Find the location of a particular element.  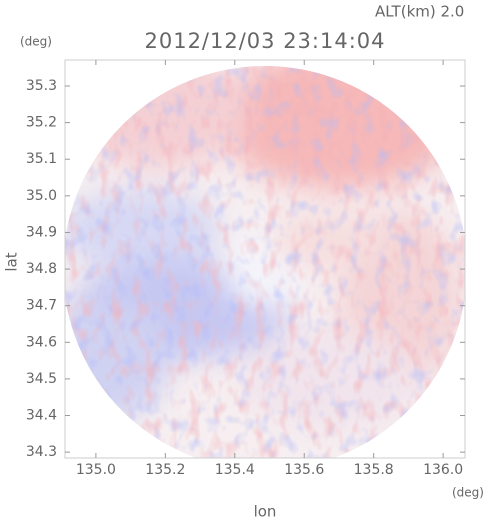

y-tick-label: 34.6 is located at coordinates (41, 342).